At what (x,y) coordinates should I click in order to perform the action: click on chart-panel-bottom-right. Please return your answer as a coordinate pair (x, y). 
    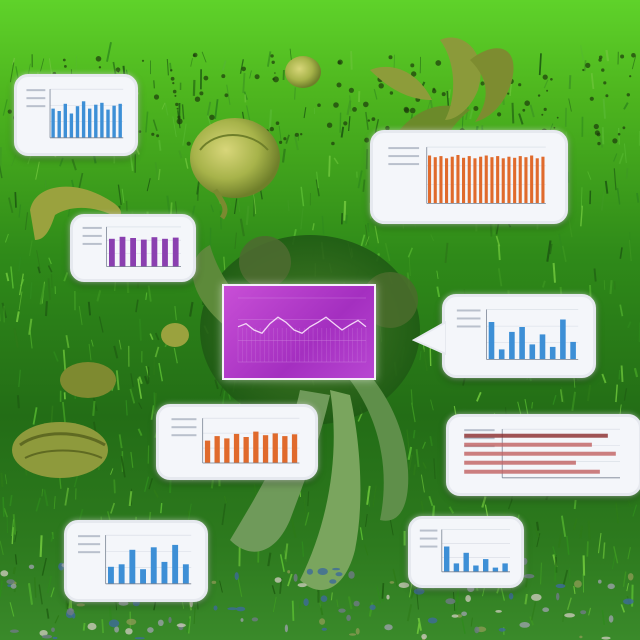
    Looking at the image, I should click on (466, 552).